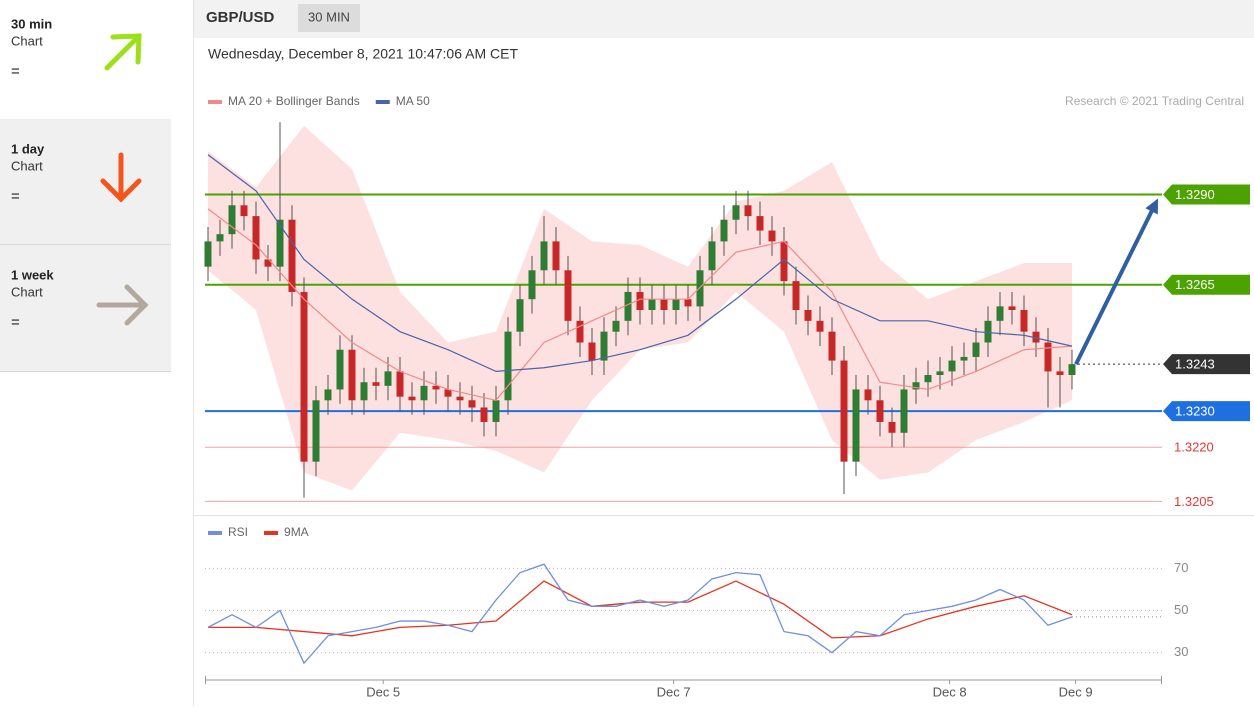 Image resolution: width=1254 pixels, height=711 pixels. What do you see at coordinates (32, 274) in the screenshot?
I see `period: 1 week` at bounding box center [32, 274].